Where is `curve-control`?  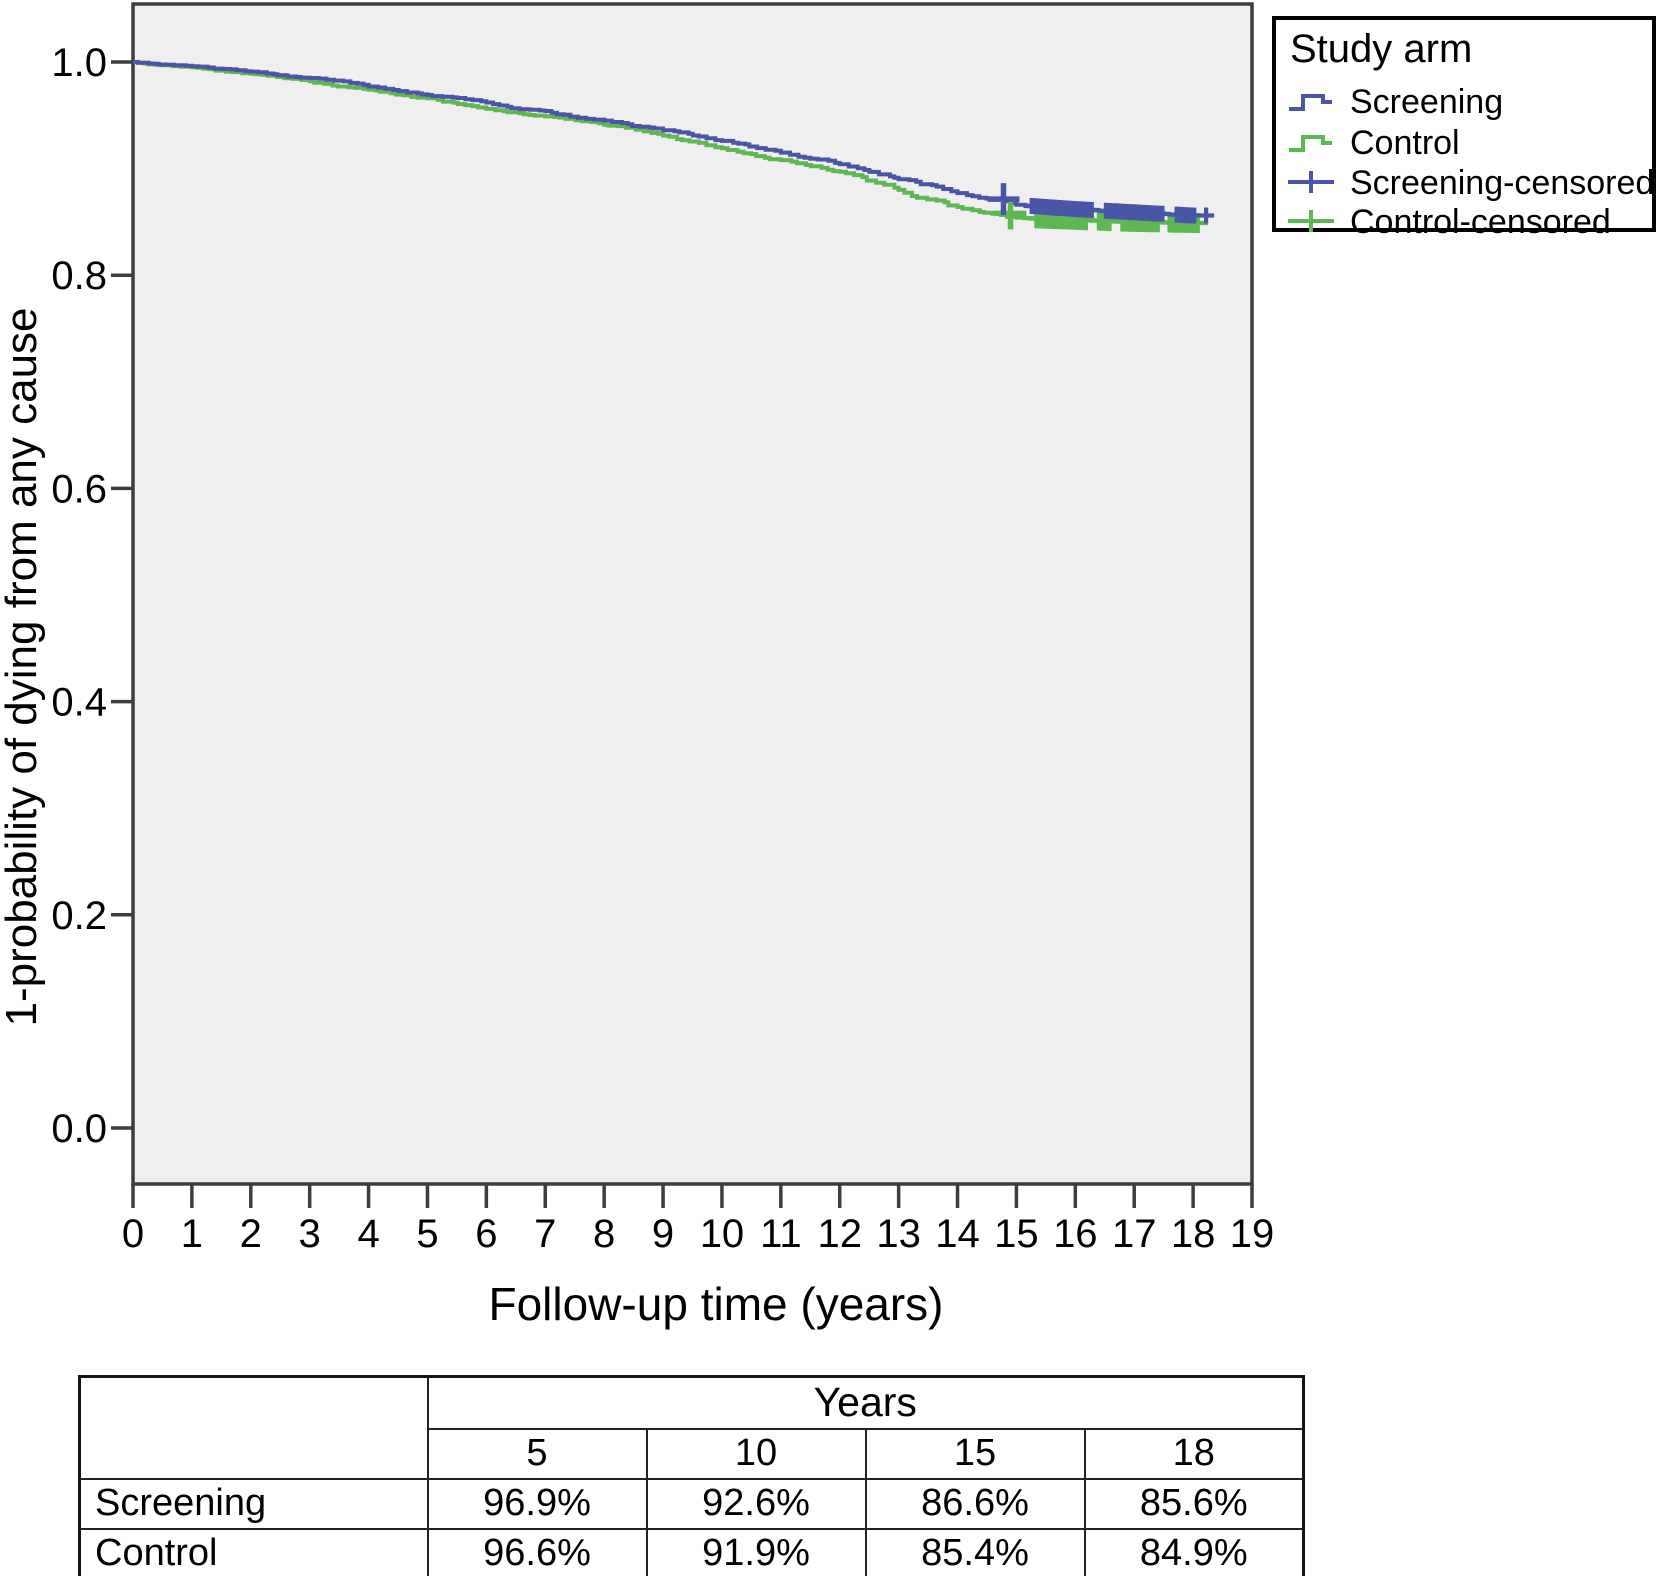
curve-control is located at coordinates (669, 142).